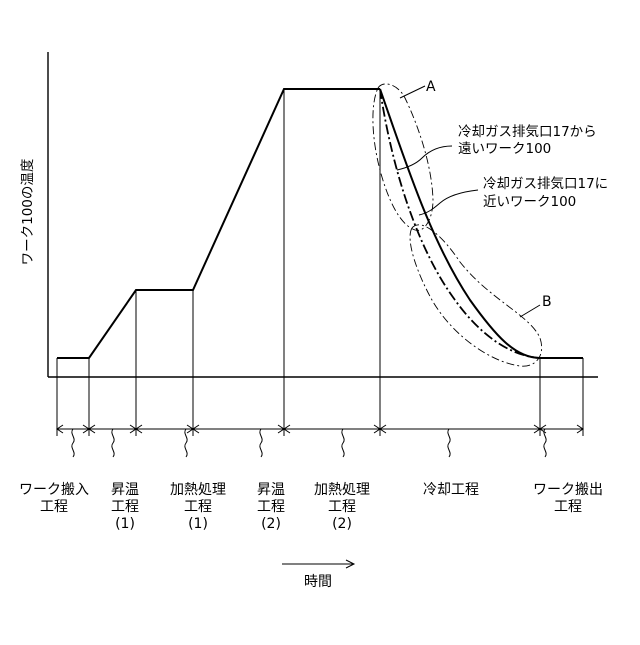  What do you see at coordinates (451, 490) in the screenshot?
I see `phase-label: 冷却工程` at bounding box center [451, 490].